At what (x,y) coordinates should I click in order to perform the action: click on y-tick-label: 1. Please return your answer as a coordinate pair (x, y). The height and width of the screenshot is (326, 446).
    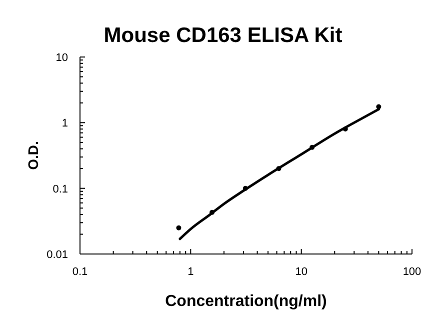
    Looking at the image, I should click on (65, 124).